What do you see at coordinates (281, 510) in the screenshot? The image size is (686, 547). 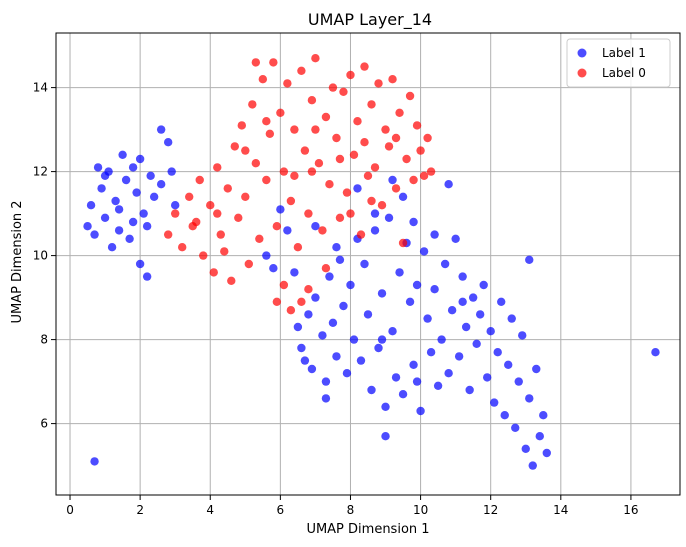 I see `x-tick-label: 6` at bounding box center [281, 510].